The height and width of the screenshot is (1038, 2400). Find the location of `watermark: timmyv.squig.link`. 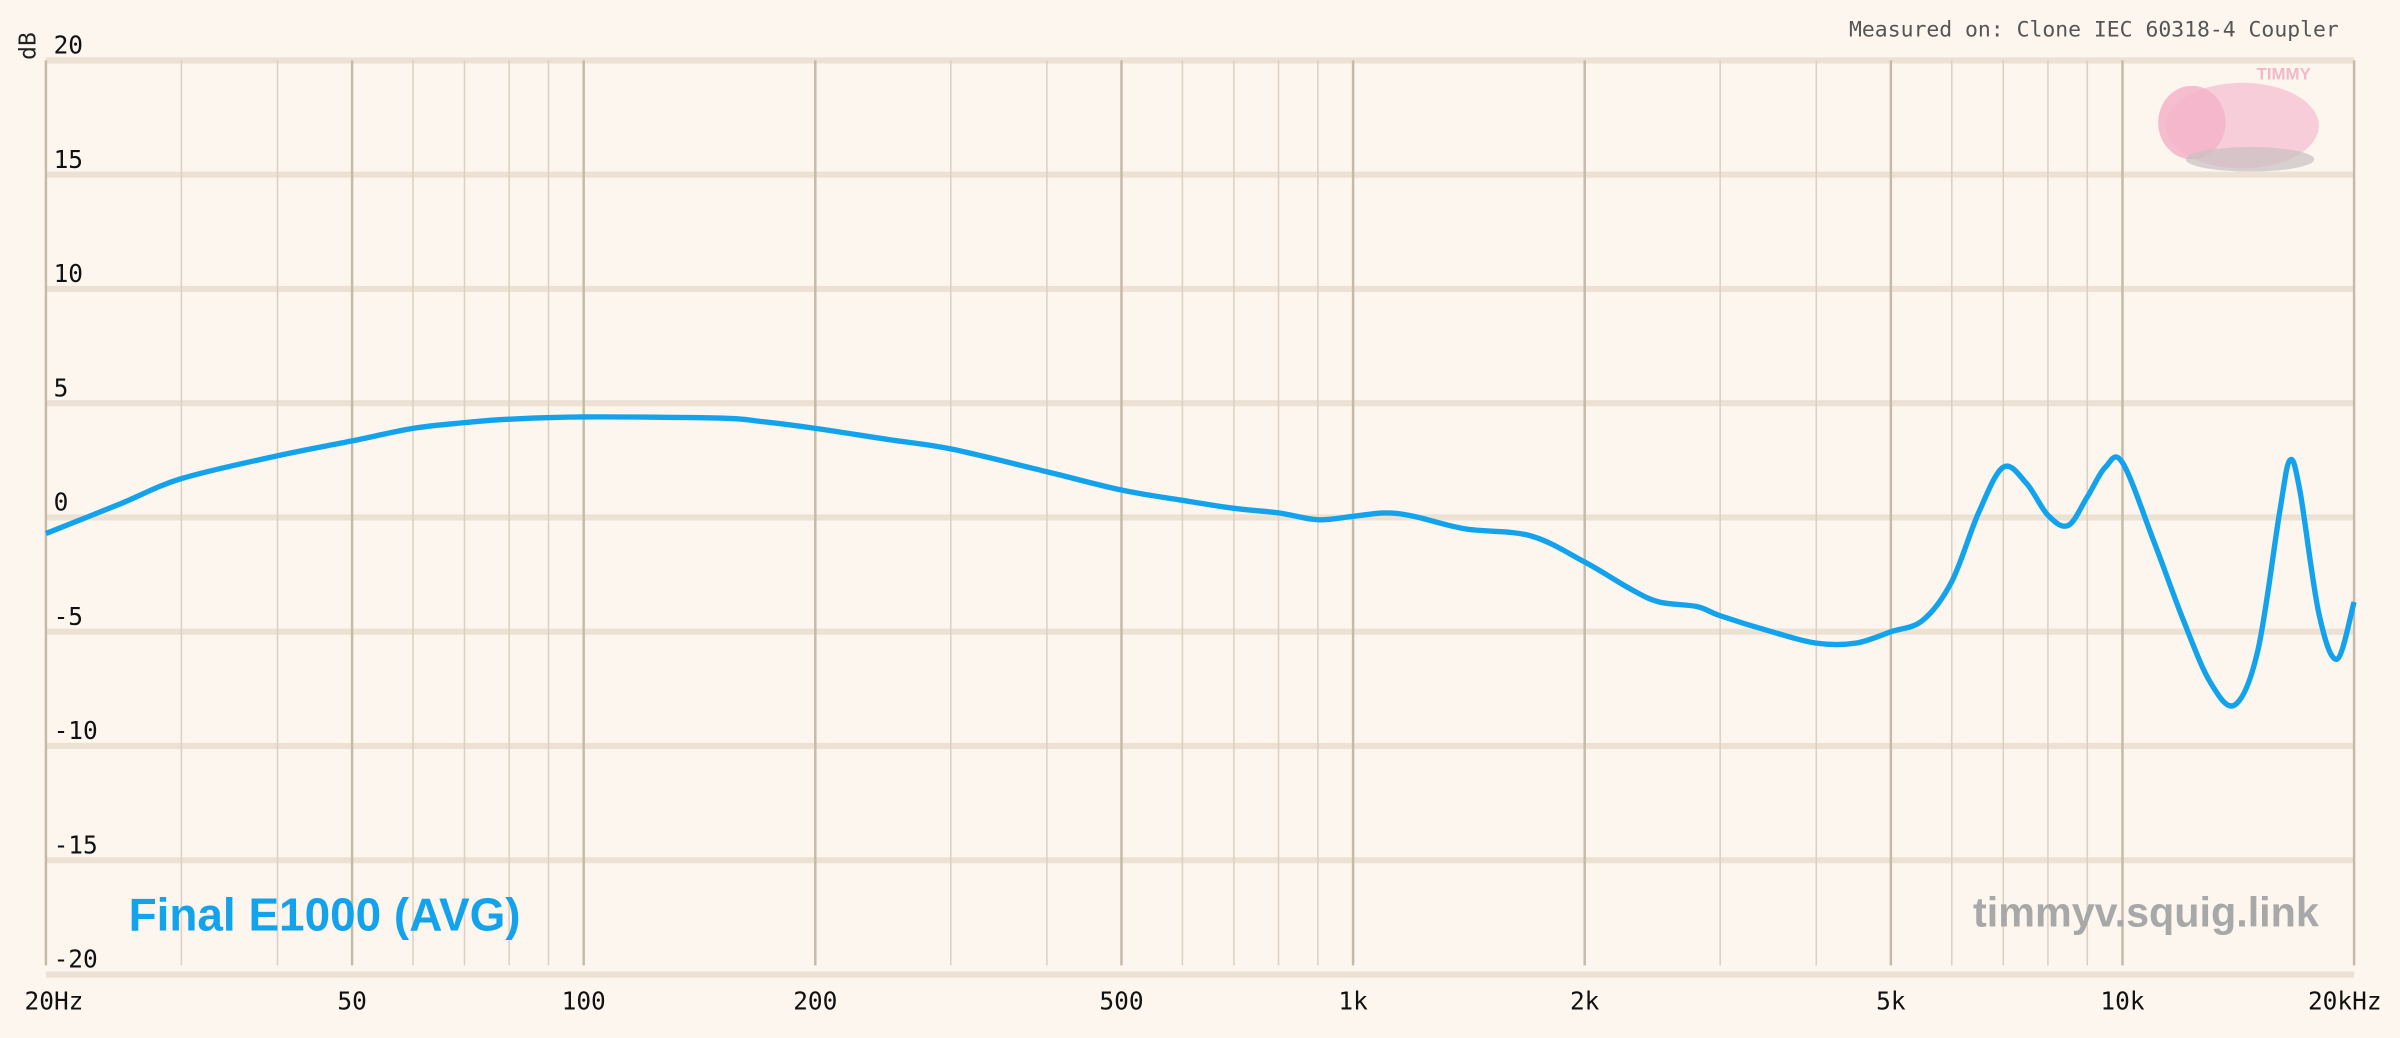

watermark: timmyv.squig.link is located at coordinates (2146, 912).